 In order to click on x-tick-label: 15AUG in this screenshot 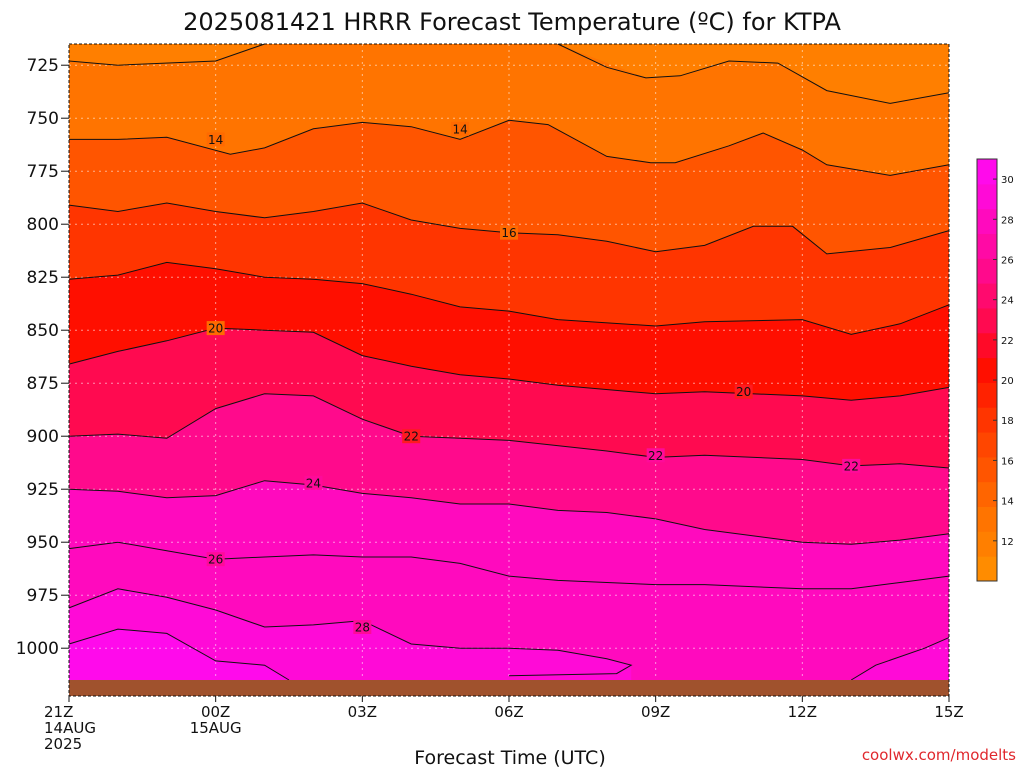, I will do `click(216, 728)`.